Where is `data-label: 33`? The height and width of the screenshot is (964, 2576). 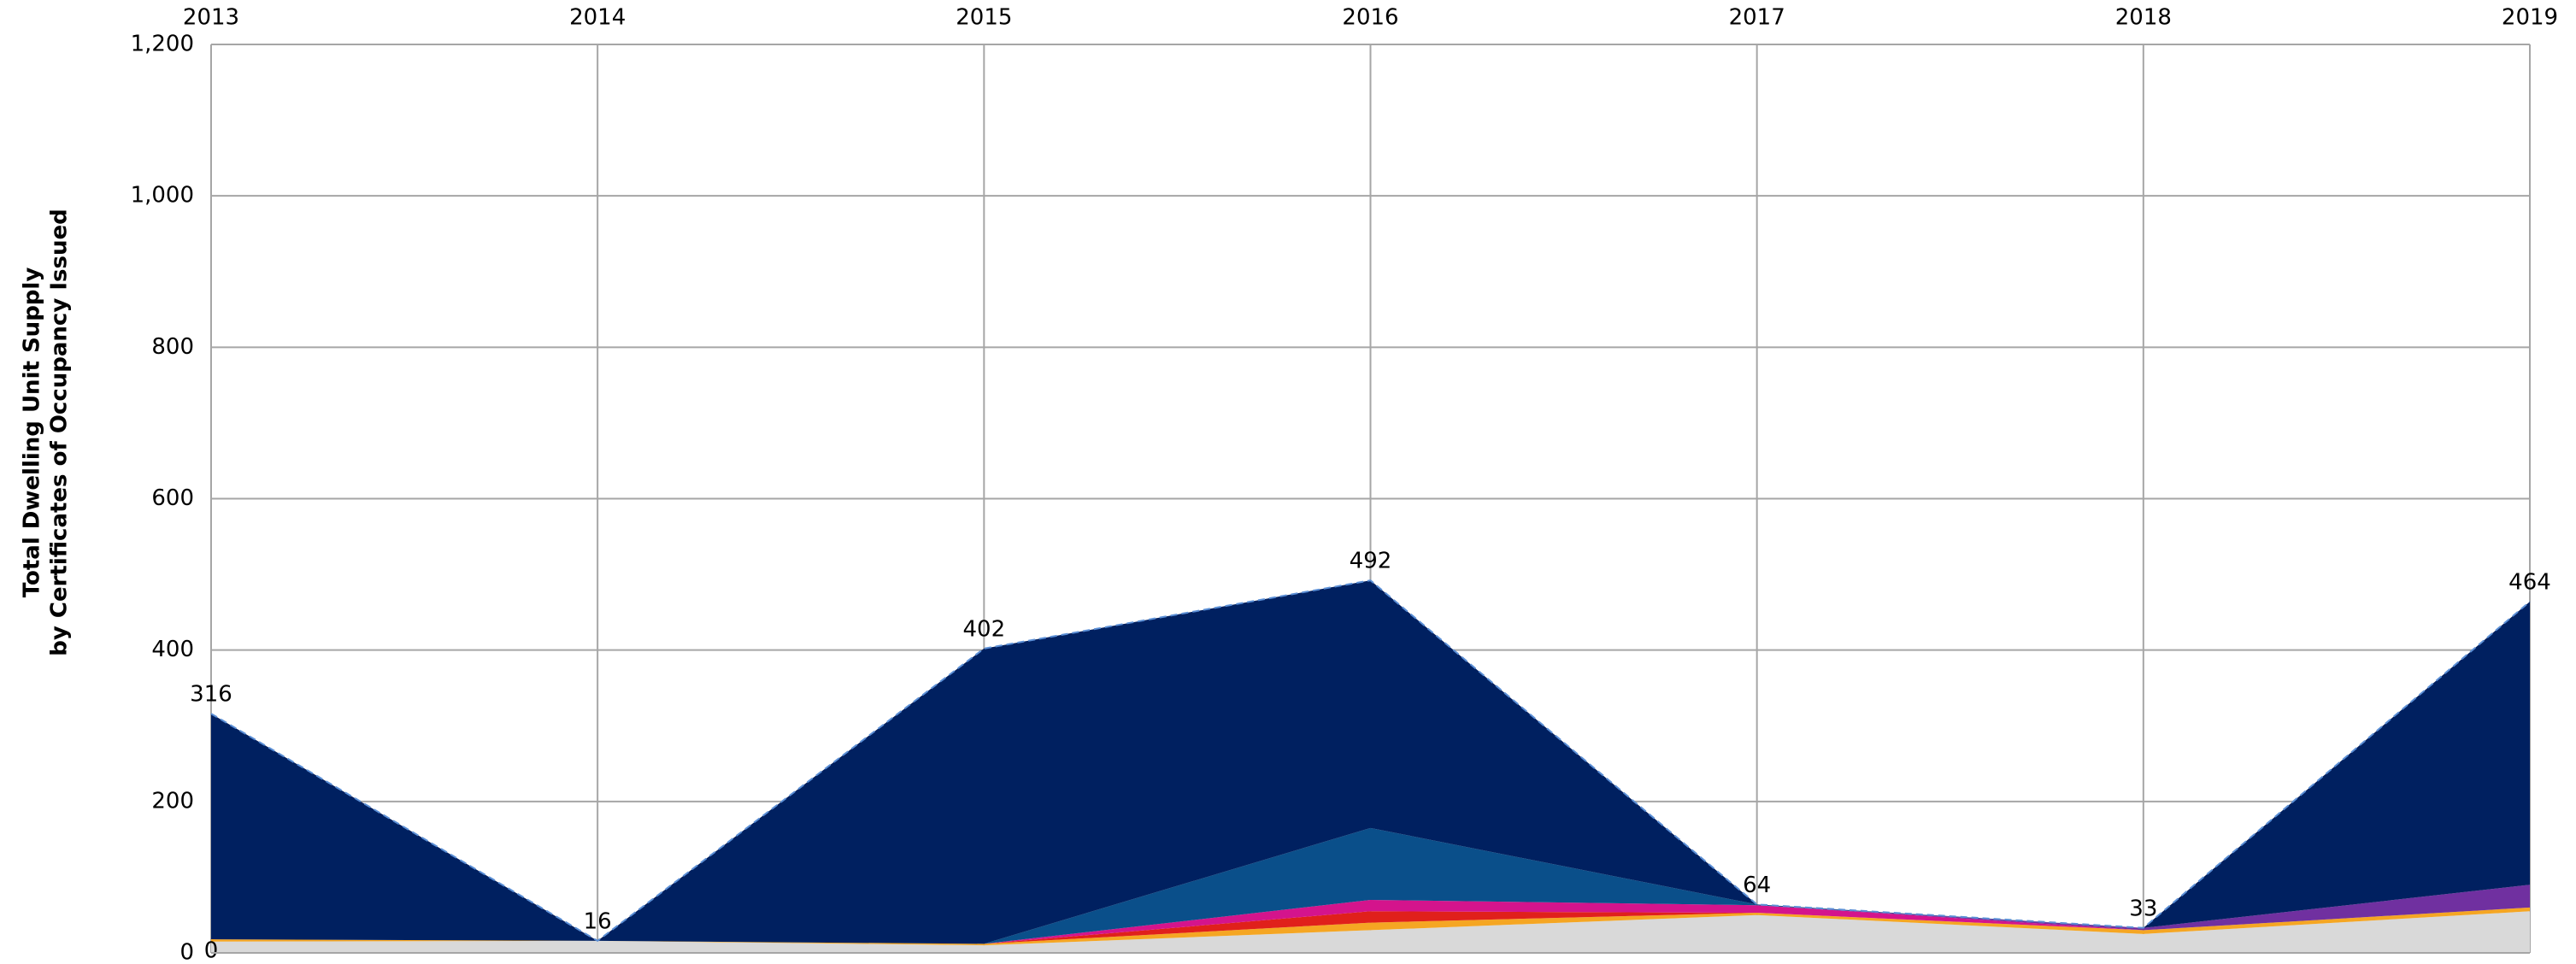 data-label: 33 is located at coordinates (2143, 909).